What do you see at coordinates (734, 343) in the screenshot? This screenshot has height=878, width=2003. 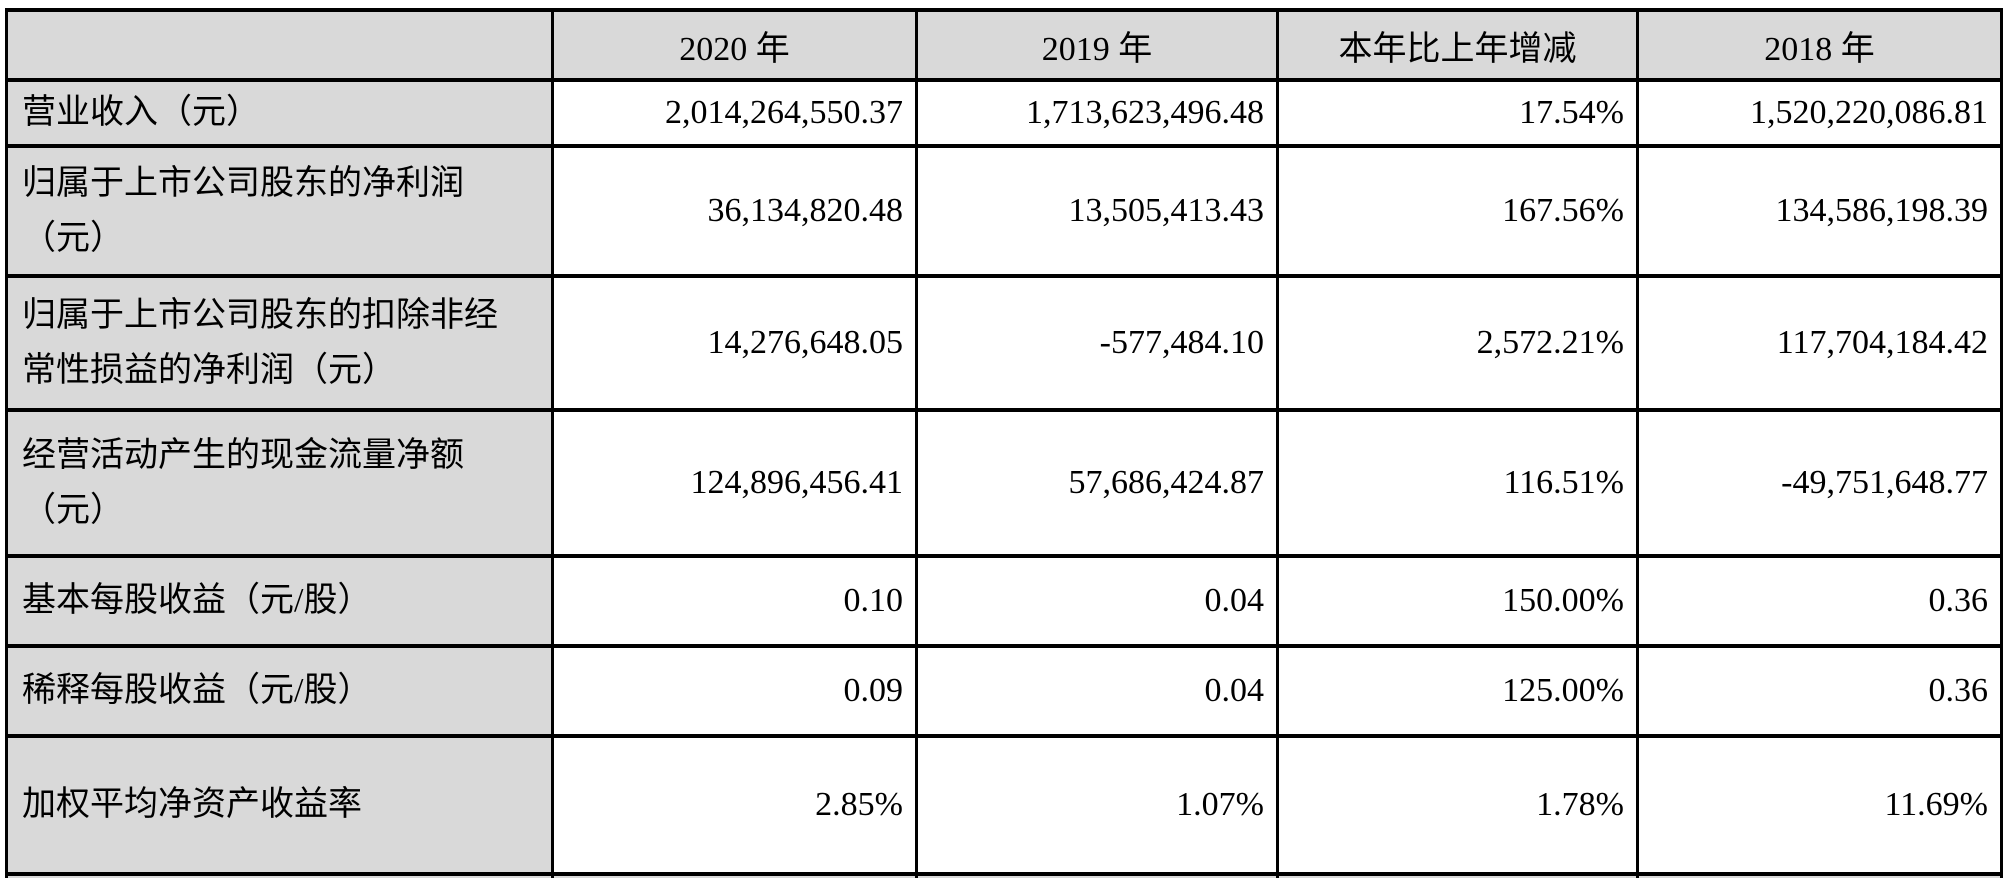 I see `value-2020: 14,276,648.05` at bounding box center [734, 343].